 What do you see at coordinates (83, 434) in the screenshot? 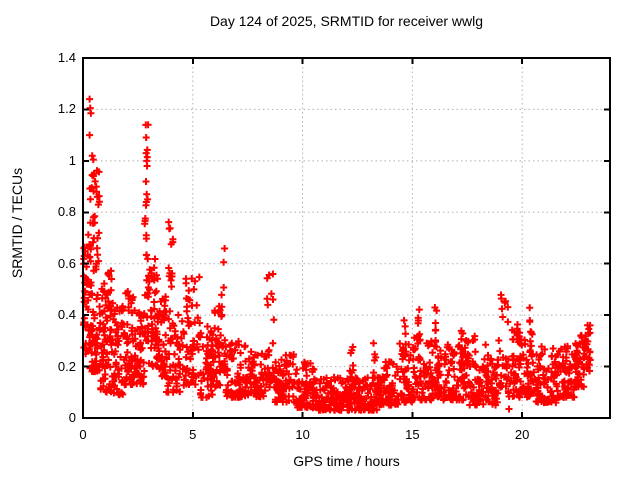
I see `x-tick-label: 0` at bounding box center [83, 434].